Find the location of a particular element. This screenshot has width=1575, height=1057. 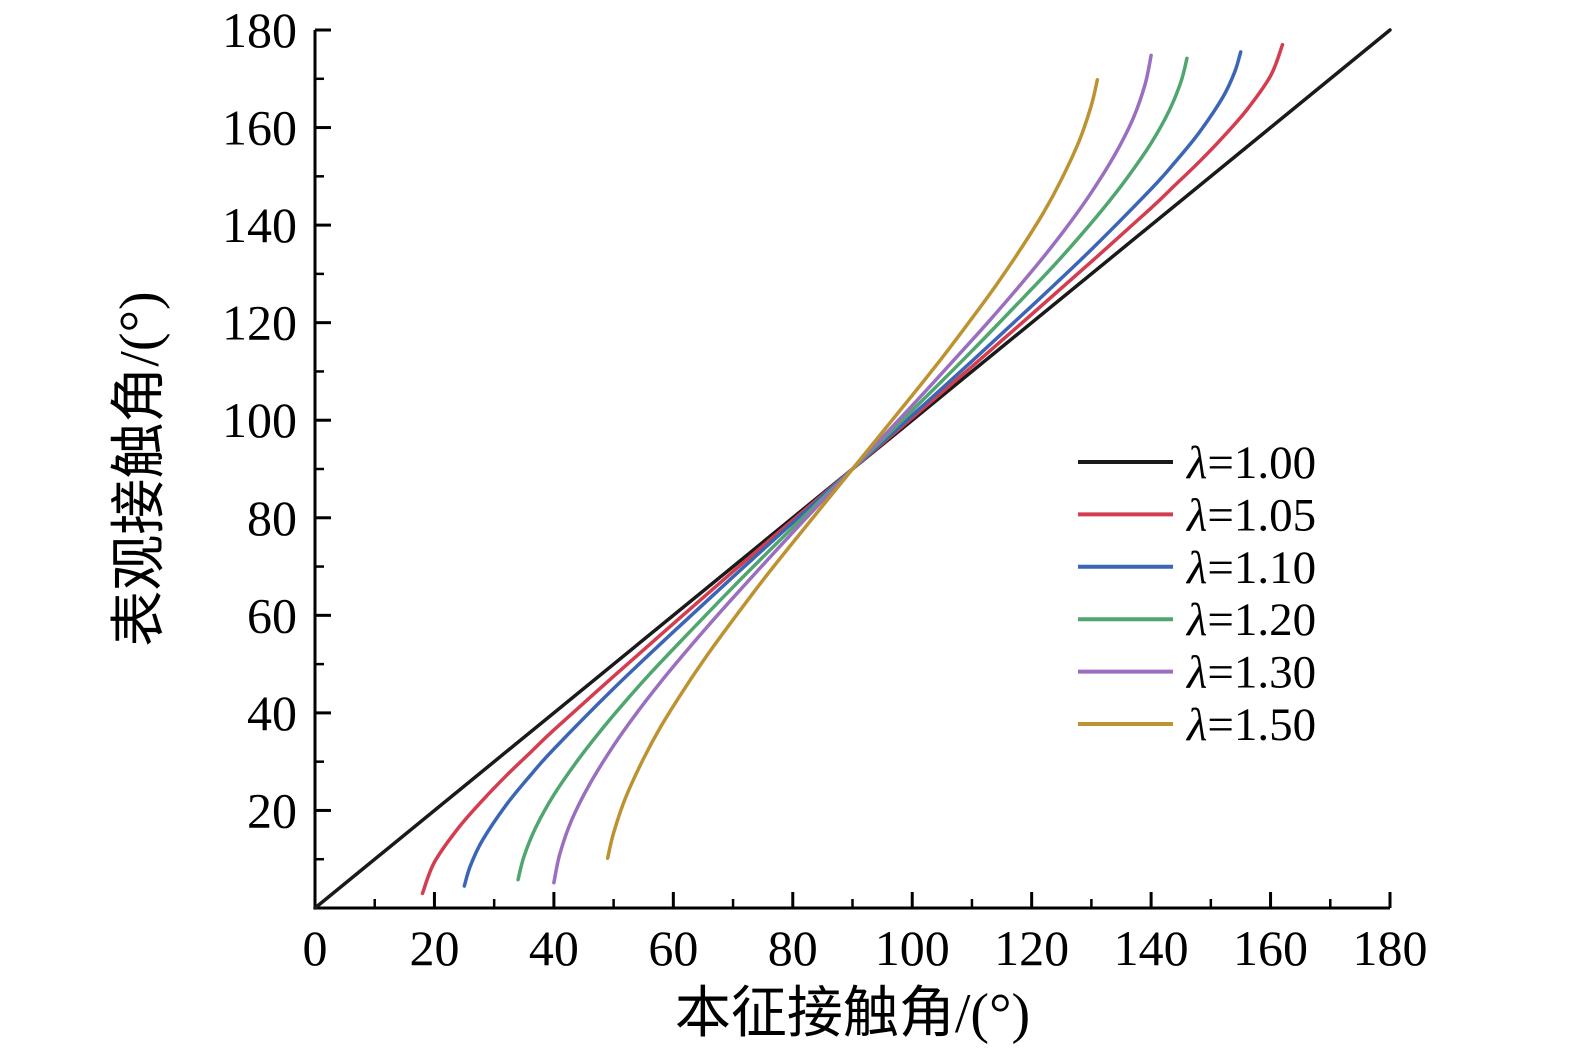

legend-label: λ=1.00 is located at coordinates (1250, 463).